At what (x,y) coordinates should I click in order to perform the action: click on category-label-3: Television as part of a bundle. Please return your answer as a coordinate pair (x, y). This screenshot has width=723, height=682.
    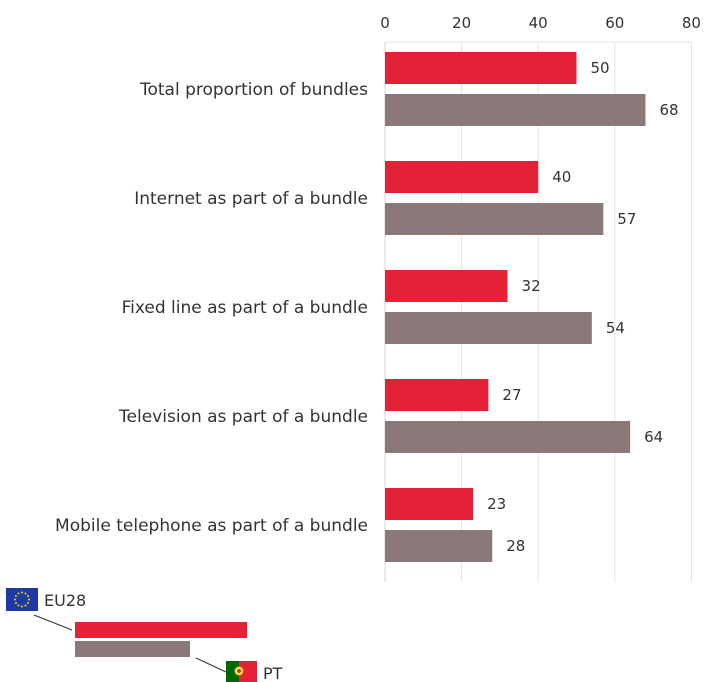
    Looking at the image, I should click on (243, 417).